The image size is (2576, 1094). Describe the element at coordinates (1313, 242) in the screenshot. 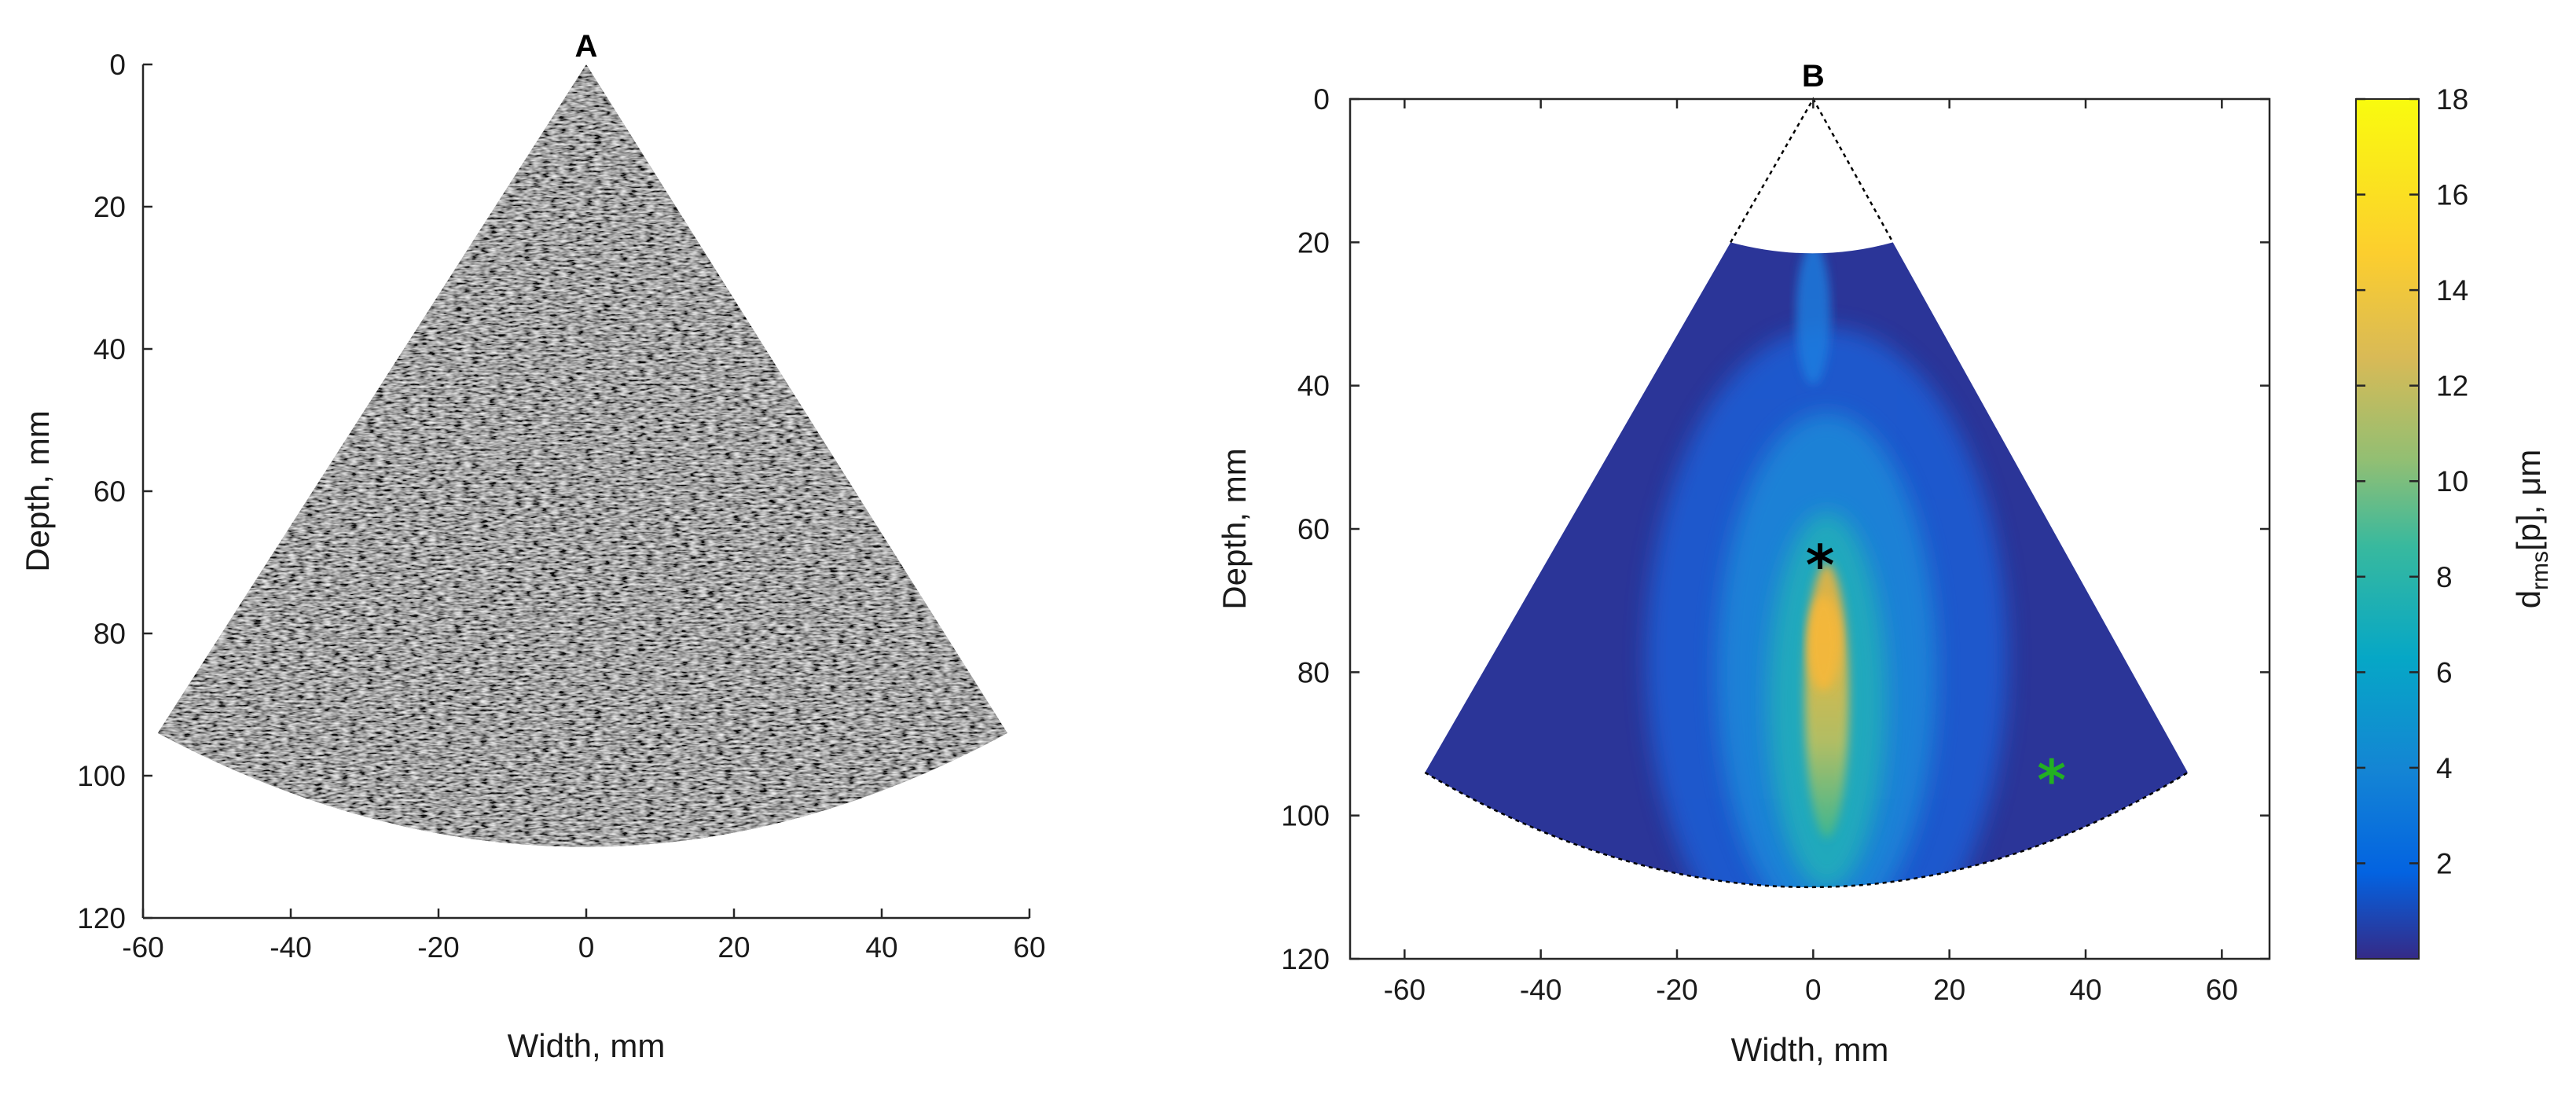

I see `panel-b-y-tick-label: 20` at that location.